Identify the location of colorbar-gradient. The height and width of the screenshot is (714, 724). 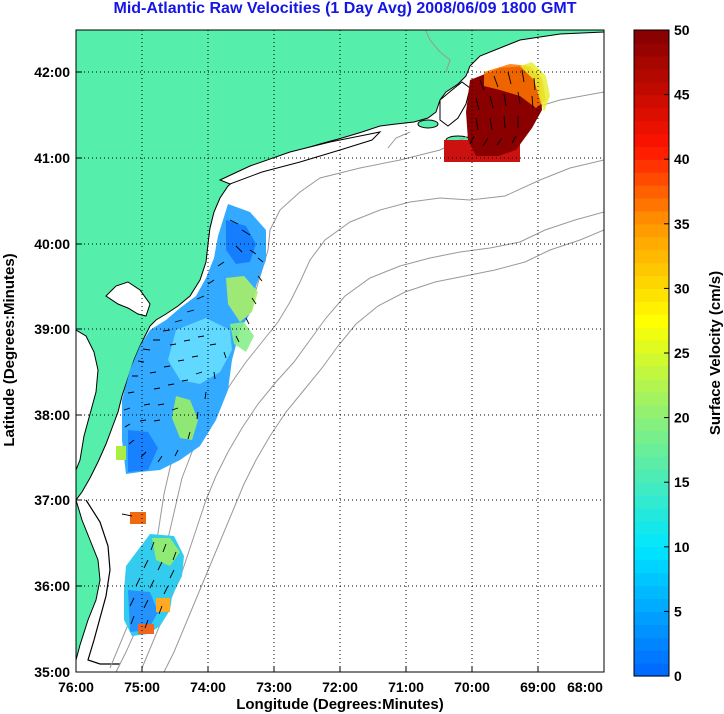
(651, 353).